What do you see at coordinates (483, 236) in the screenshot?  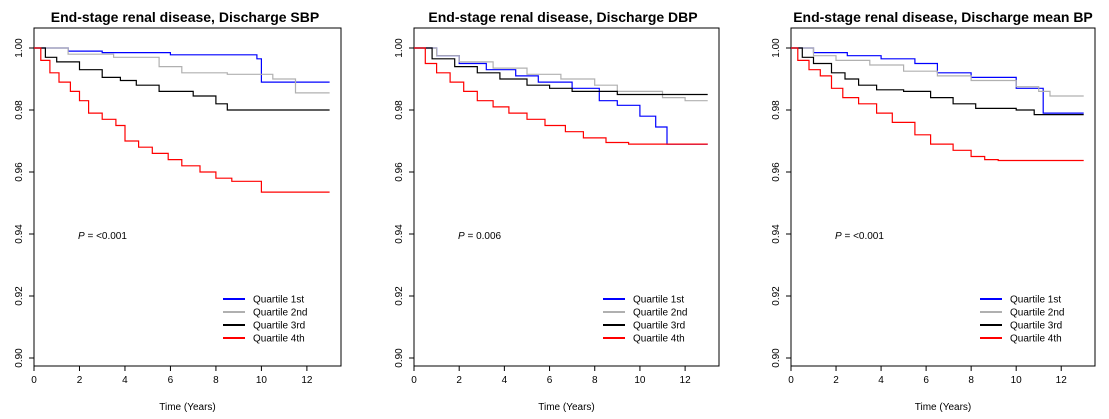 I see `p-value-text: = 0.006` at bounding box center [483, 236].